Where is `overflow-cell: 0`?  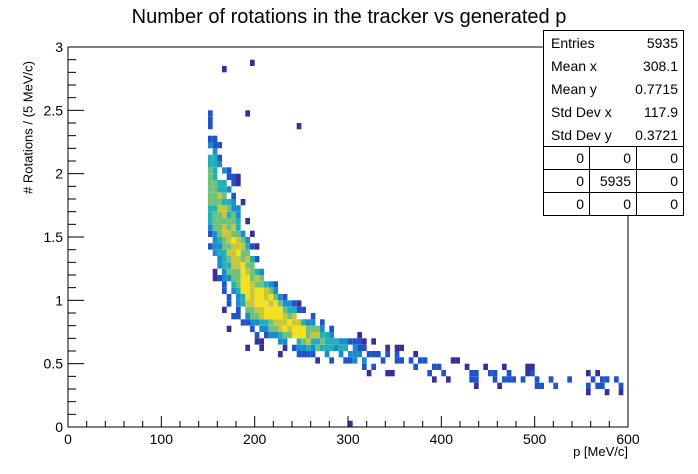 overflow-cell: 0 is located at coordinates (567, 157).